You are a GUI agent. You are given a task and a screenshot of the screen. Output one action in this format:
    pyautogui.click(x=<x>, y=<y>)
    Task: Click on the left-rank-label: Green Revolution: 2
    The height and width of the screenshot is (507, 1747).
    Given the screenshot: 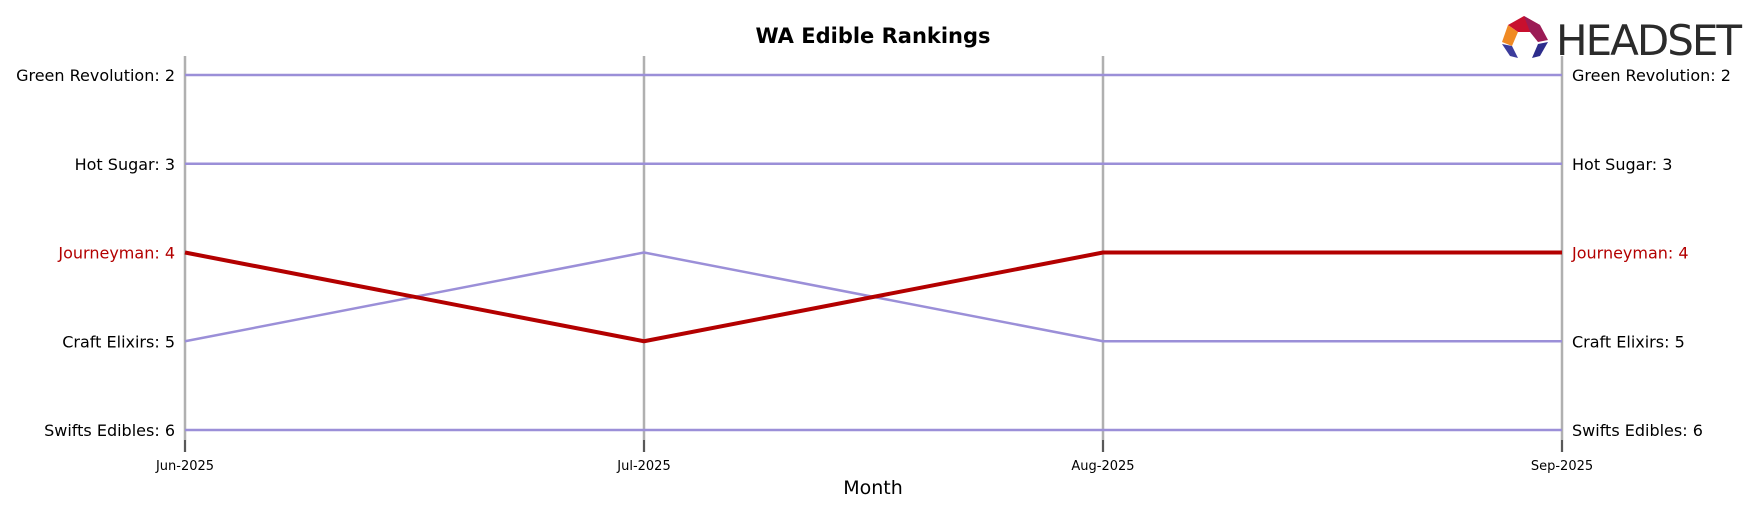 What is the action you would take?
    pyautogui.click(x=95, y=75)
    